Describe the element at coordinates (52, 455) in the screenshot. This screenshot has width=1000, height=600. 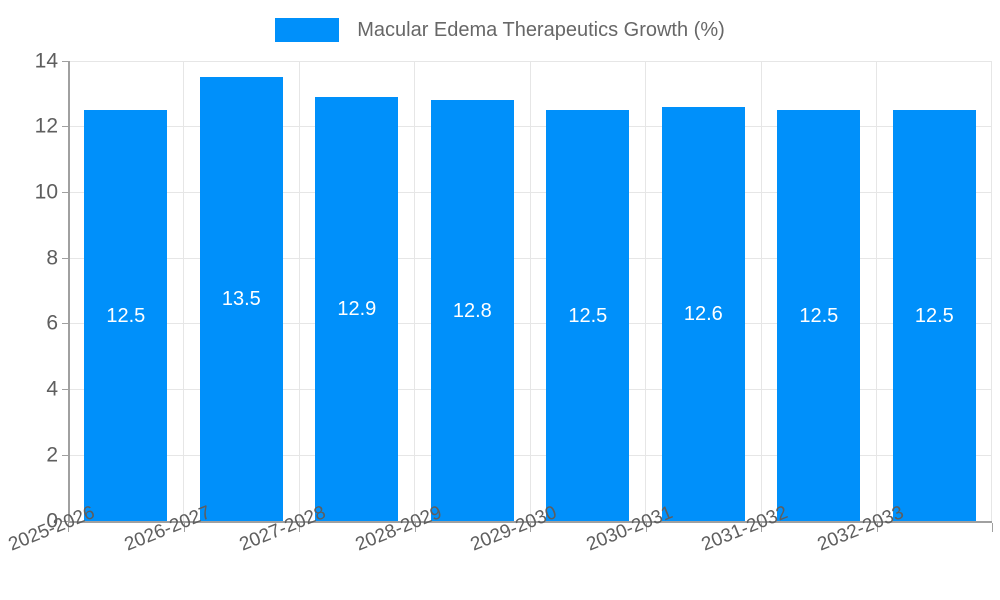
I see `y-axis-tick-label: 2` at that location.